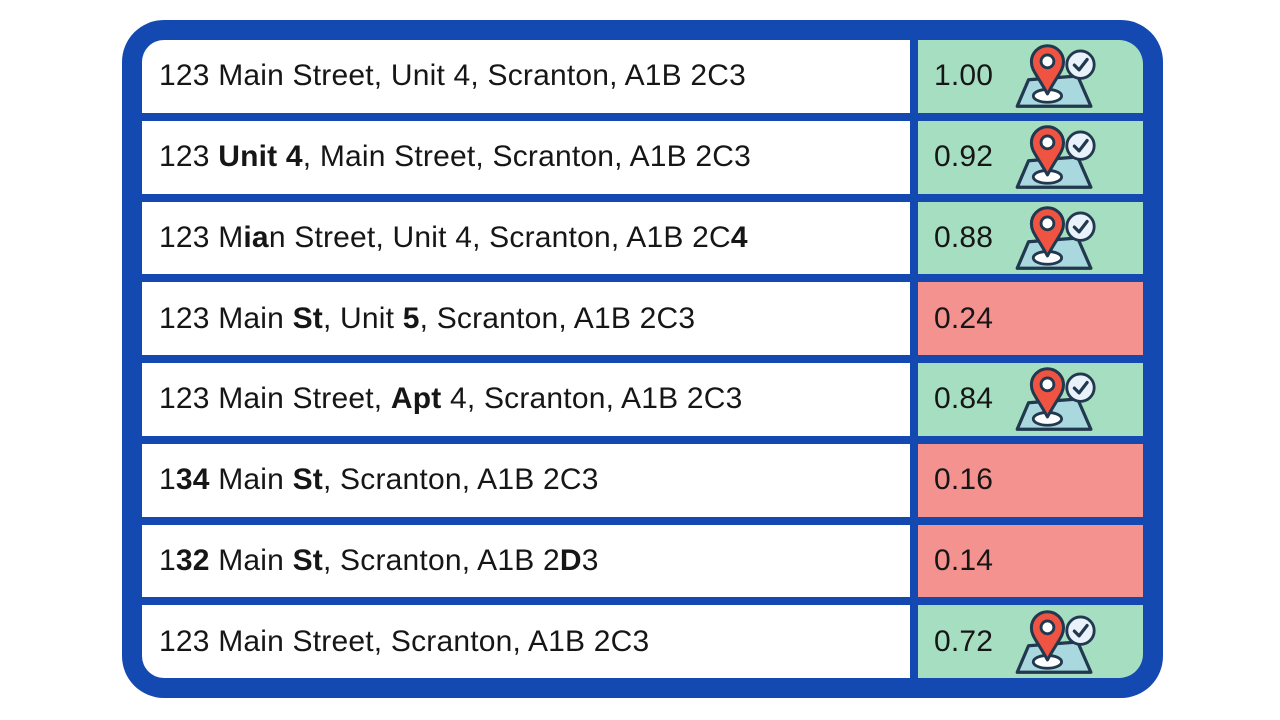  What do you see at coordinates (964, 318) in the screenshot?
I see `match-score: 0.24` at bounding box center [964, 318].